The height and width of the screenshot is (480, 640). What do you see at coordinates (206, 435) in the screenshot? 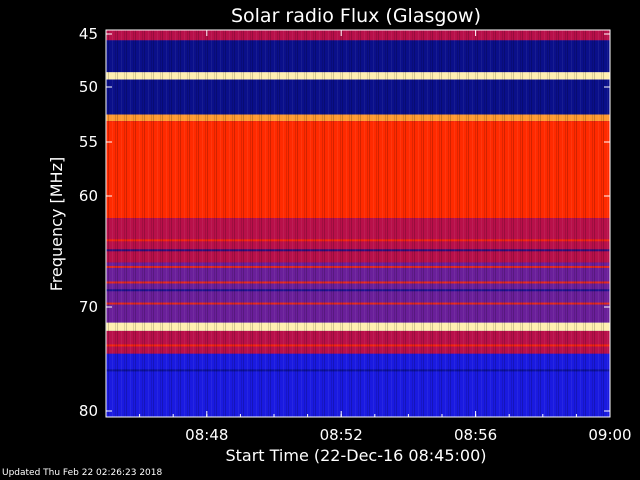
I see `x-tick-label: 08:48` at bounding box center [206, 435].